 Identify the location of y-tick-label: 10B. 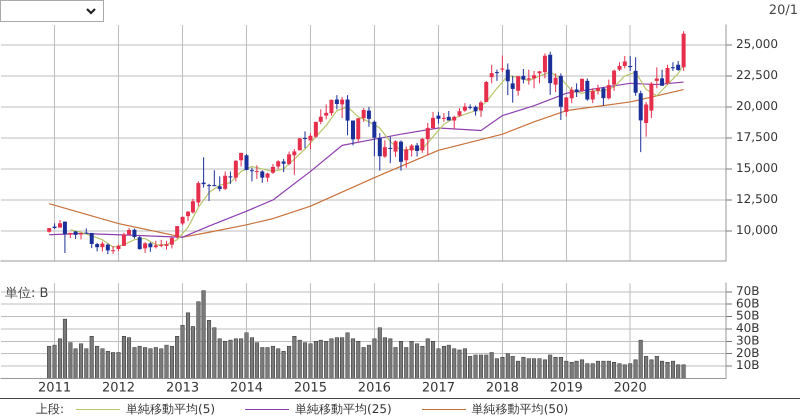
(748, 365).